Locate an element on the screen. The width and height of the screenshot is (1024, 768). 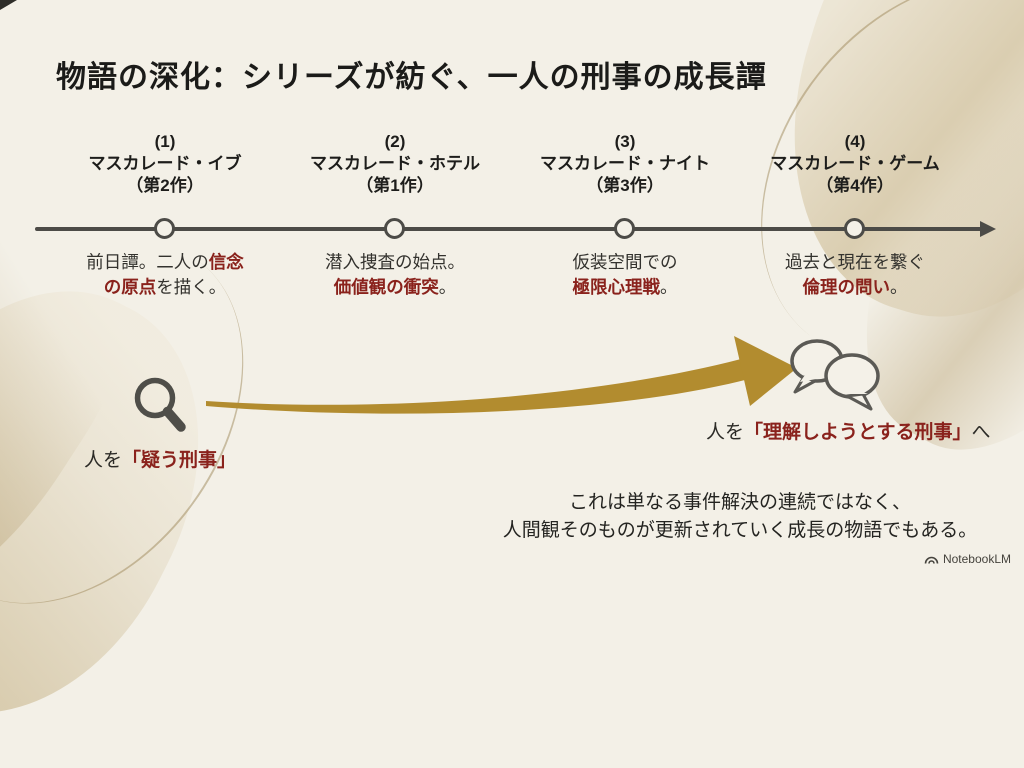
timeline-label-1: (1) マスカレード・イブ （第2作） is located at coordinates (165, 164).